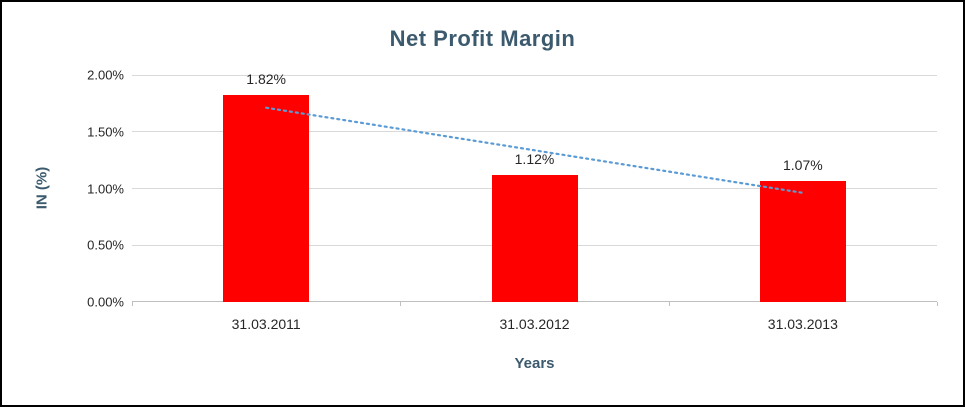 The height and width of the screenshot is (407, 965). What do you see at coordinates (105, 302) in the screenshot?
I see `y-tick-label: 0.00%` at bounding box center [105, 302].